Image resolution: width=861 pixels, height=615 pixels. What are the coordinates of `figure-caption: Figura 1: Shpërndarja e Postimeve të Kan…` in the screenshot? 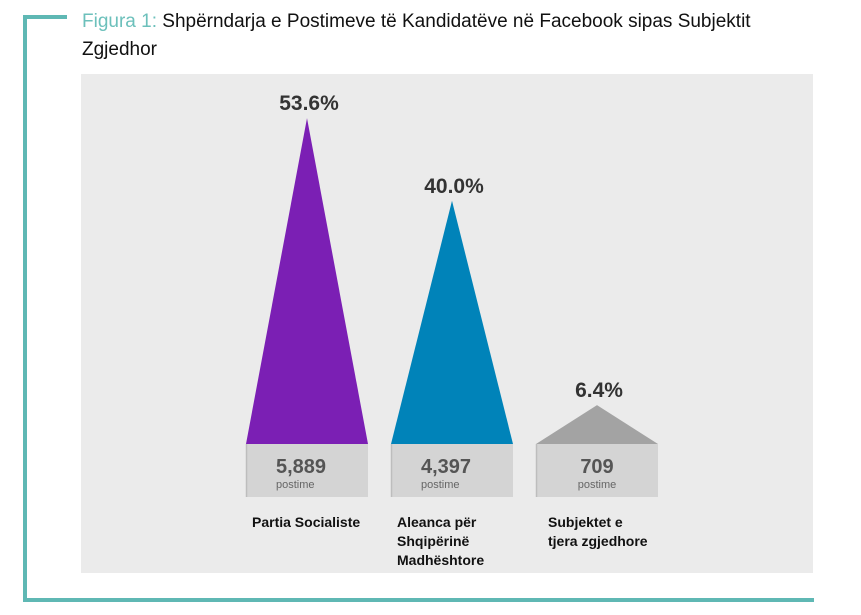 It's located at (452, 36).